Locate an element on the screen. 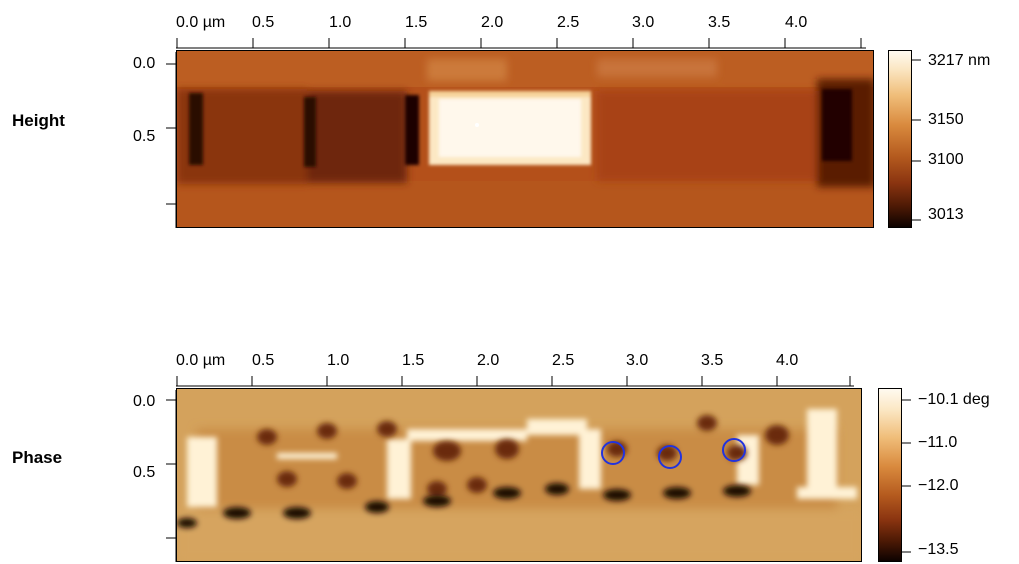 The height and width of the screenshot is (564, 1019). phase-colorbar-label: −10.1 deg is located at coordinates (954, 399).